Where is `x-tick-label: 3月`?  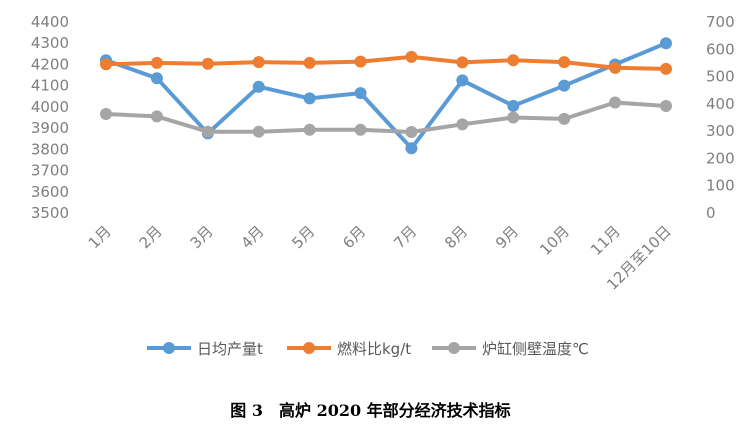 x-tick-label: 3月 is located at coordinates (202, 237).